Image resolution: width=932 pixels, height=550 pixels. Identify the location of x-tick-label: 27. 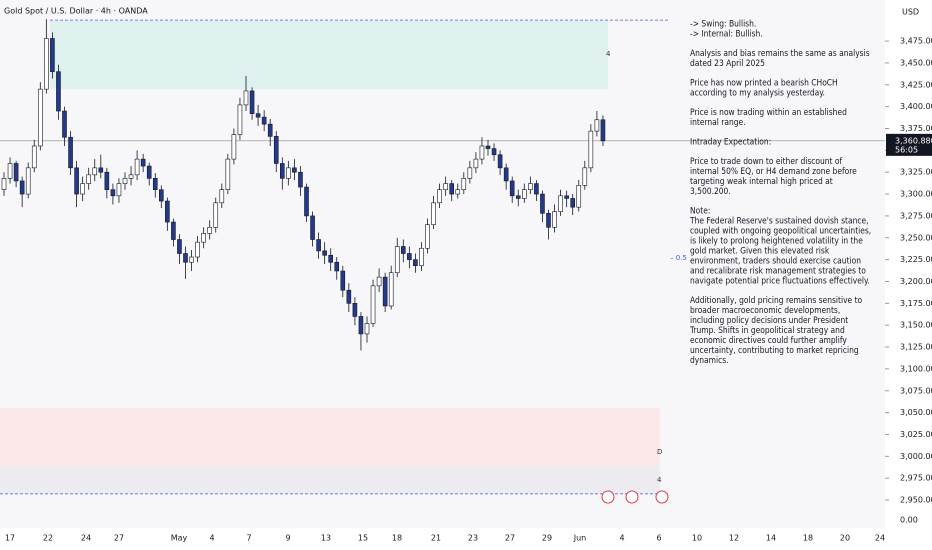
(510, 538).